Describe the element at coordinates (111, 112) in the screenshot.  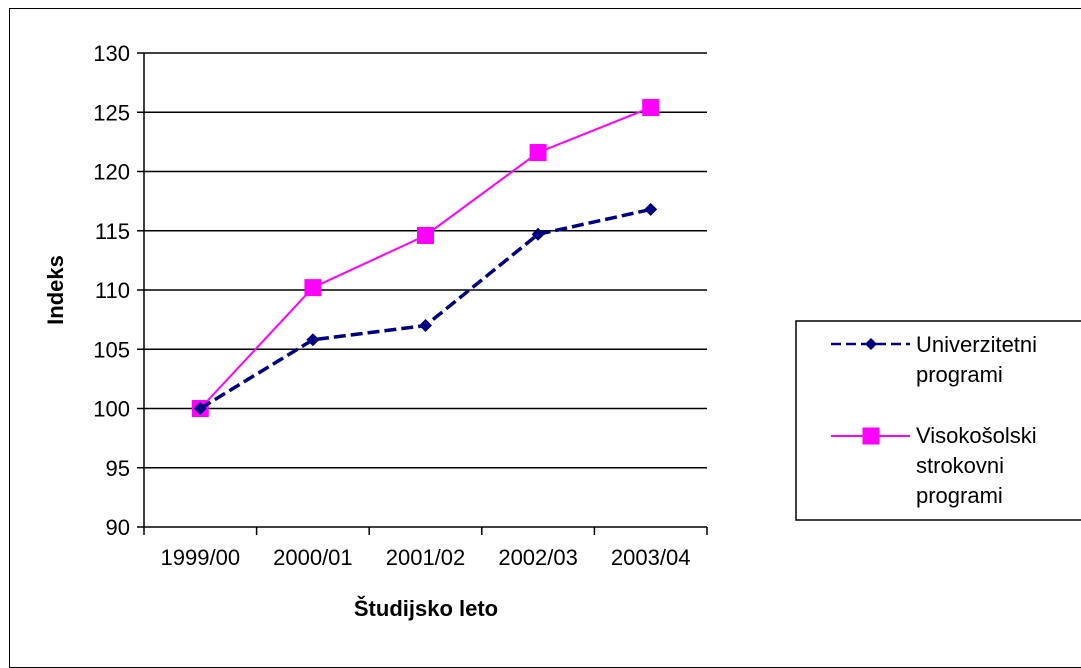
I see `y-tick-label: 125` at that location.